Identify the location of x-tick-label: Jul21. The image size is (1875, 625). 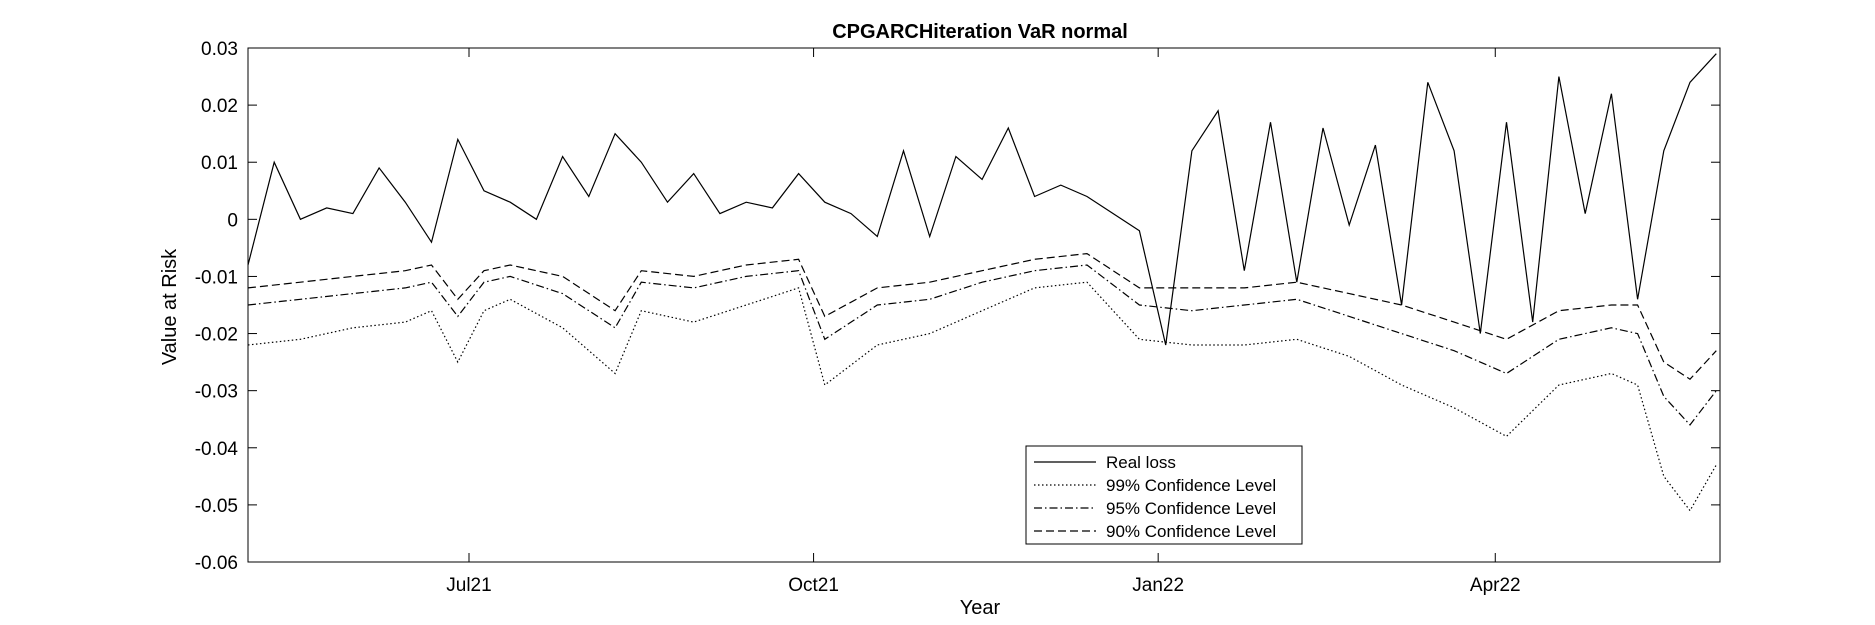
(468, 585).